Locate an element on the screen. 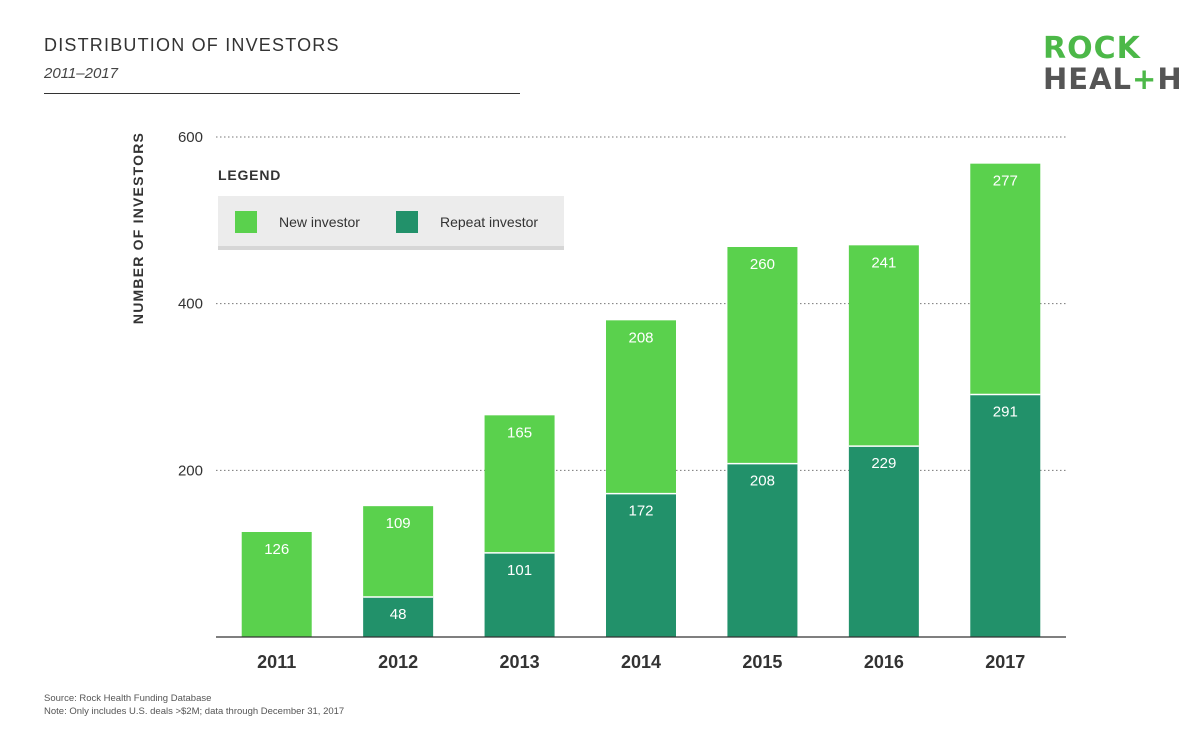  logo-line-1: ROCK is located at coordinates (1092, 48).